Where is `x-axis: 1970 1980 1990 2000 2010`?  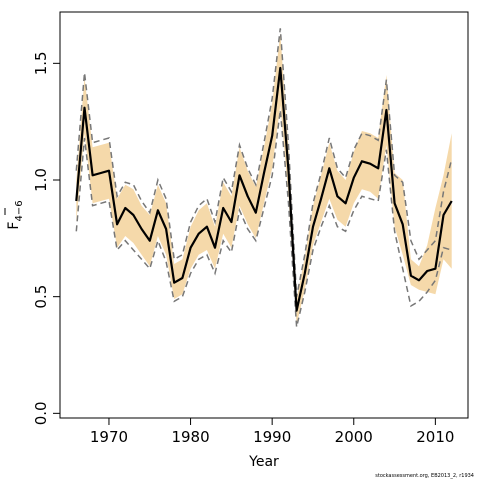 x-axis: 1970 1980 1990 2000 2010 is located at coordinates (272, 432).